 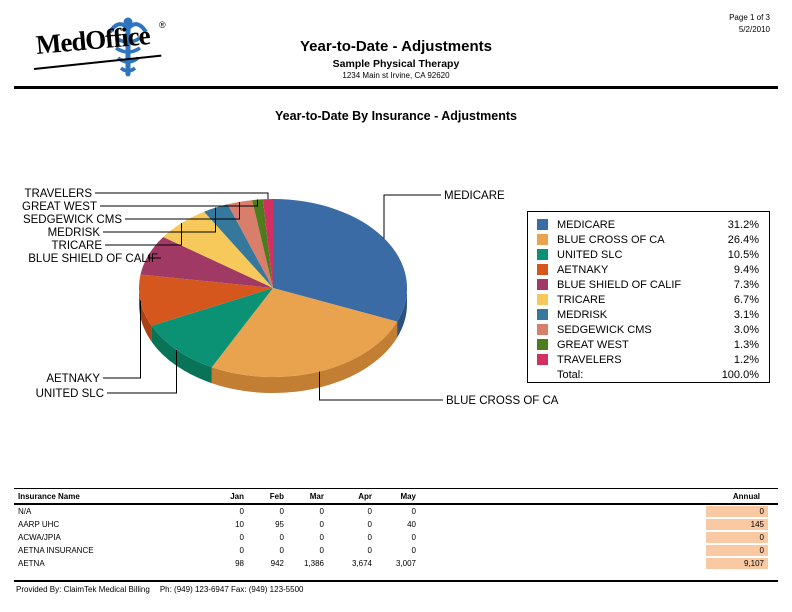 I want to click on chart-title: Year-to-Date By Insurance - Adjustments, so click(x=396, y=116).